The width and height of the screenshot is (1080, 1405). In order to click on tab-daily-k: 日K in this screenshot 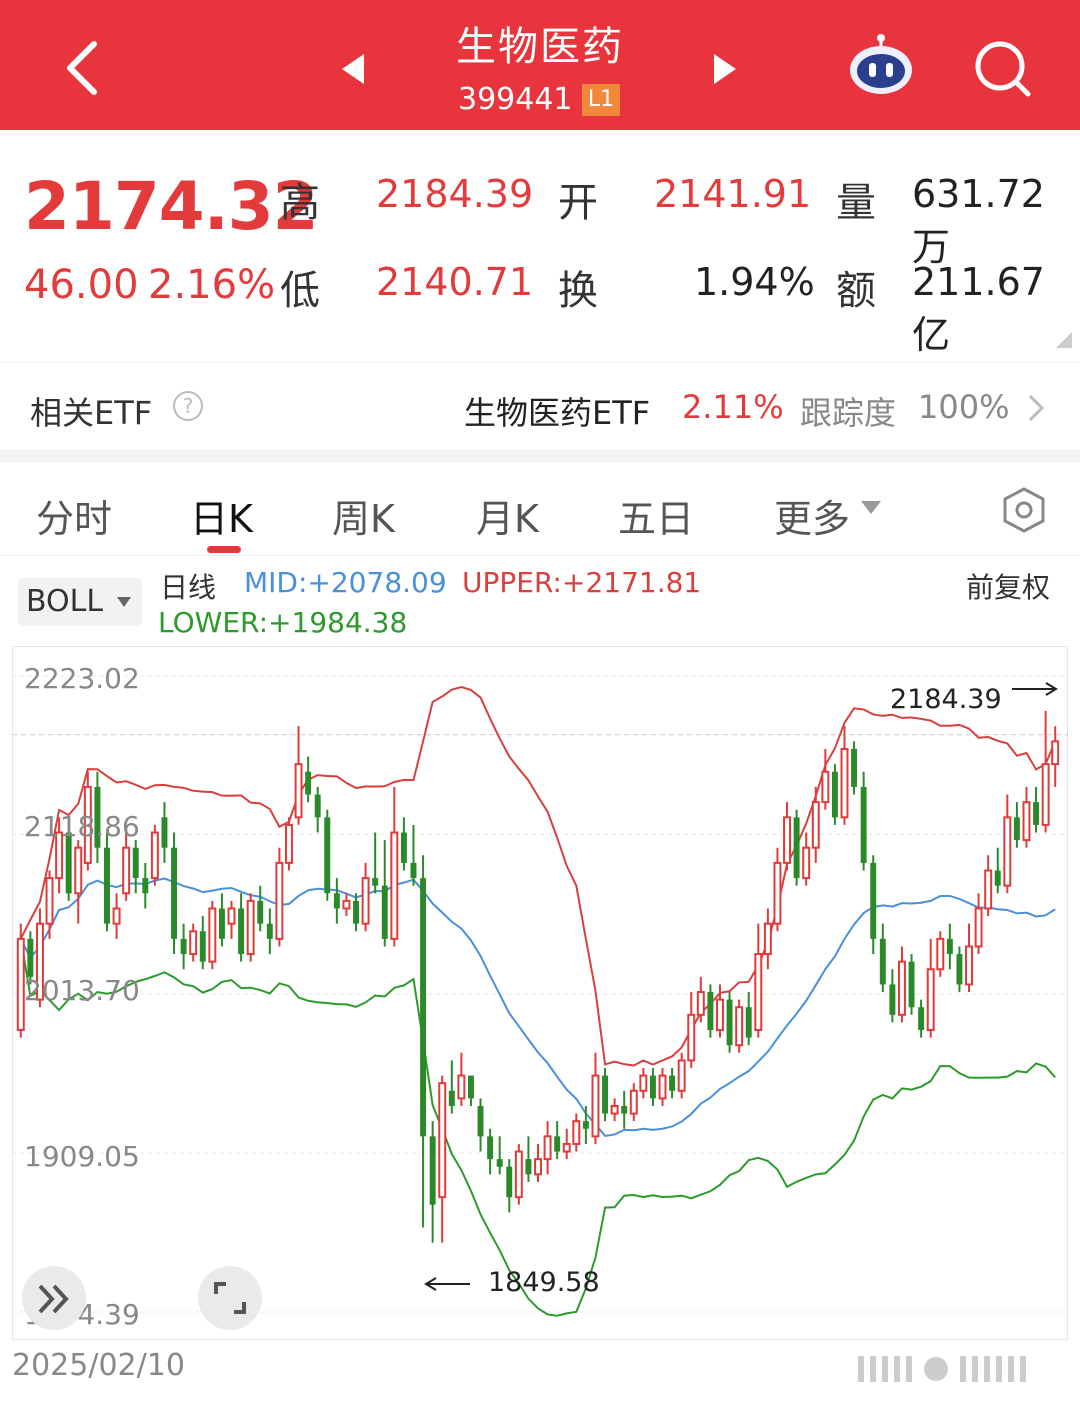, I will do `click(221, 519)`.